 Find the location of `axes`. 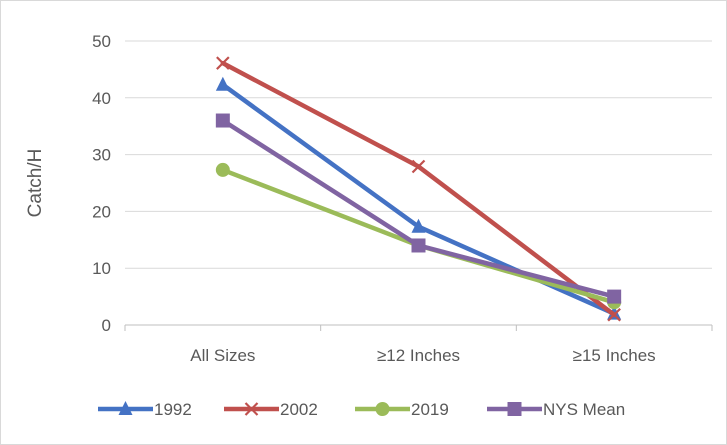

axes is located at coordinates (418, 327).